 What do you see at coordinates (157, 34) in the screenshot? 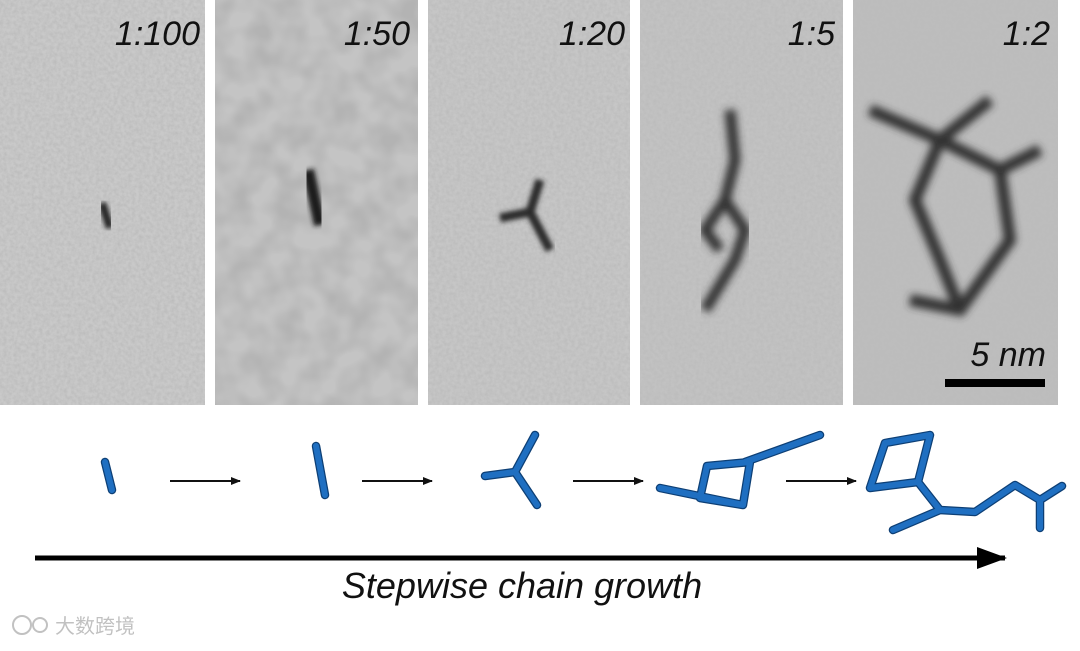
I see `panel-label: 1:100` at bounding box center [157, 34].